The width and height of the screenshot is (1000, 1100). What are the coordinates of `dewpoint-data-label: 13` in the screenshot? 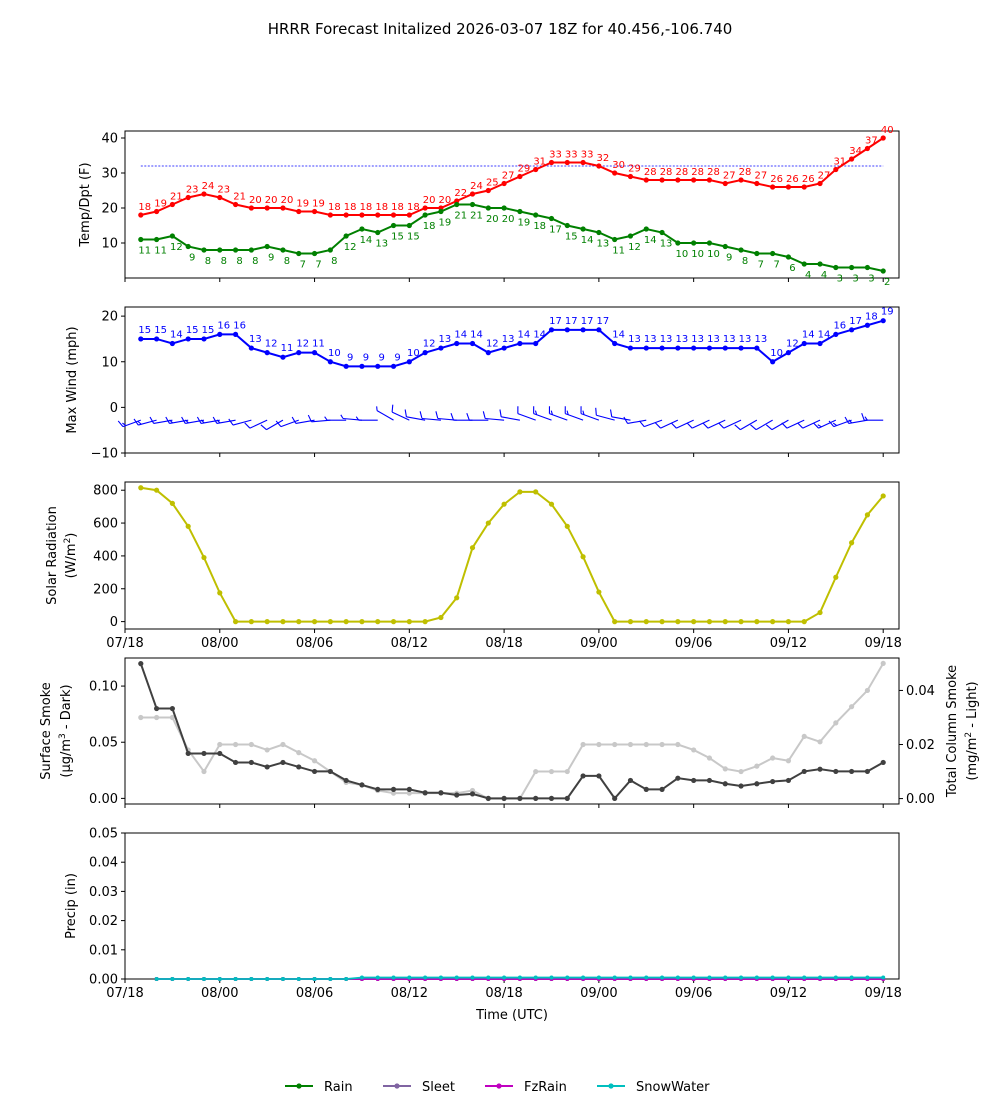 It's located at (603, 244).